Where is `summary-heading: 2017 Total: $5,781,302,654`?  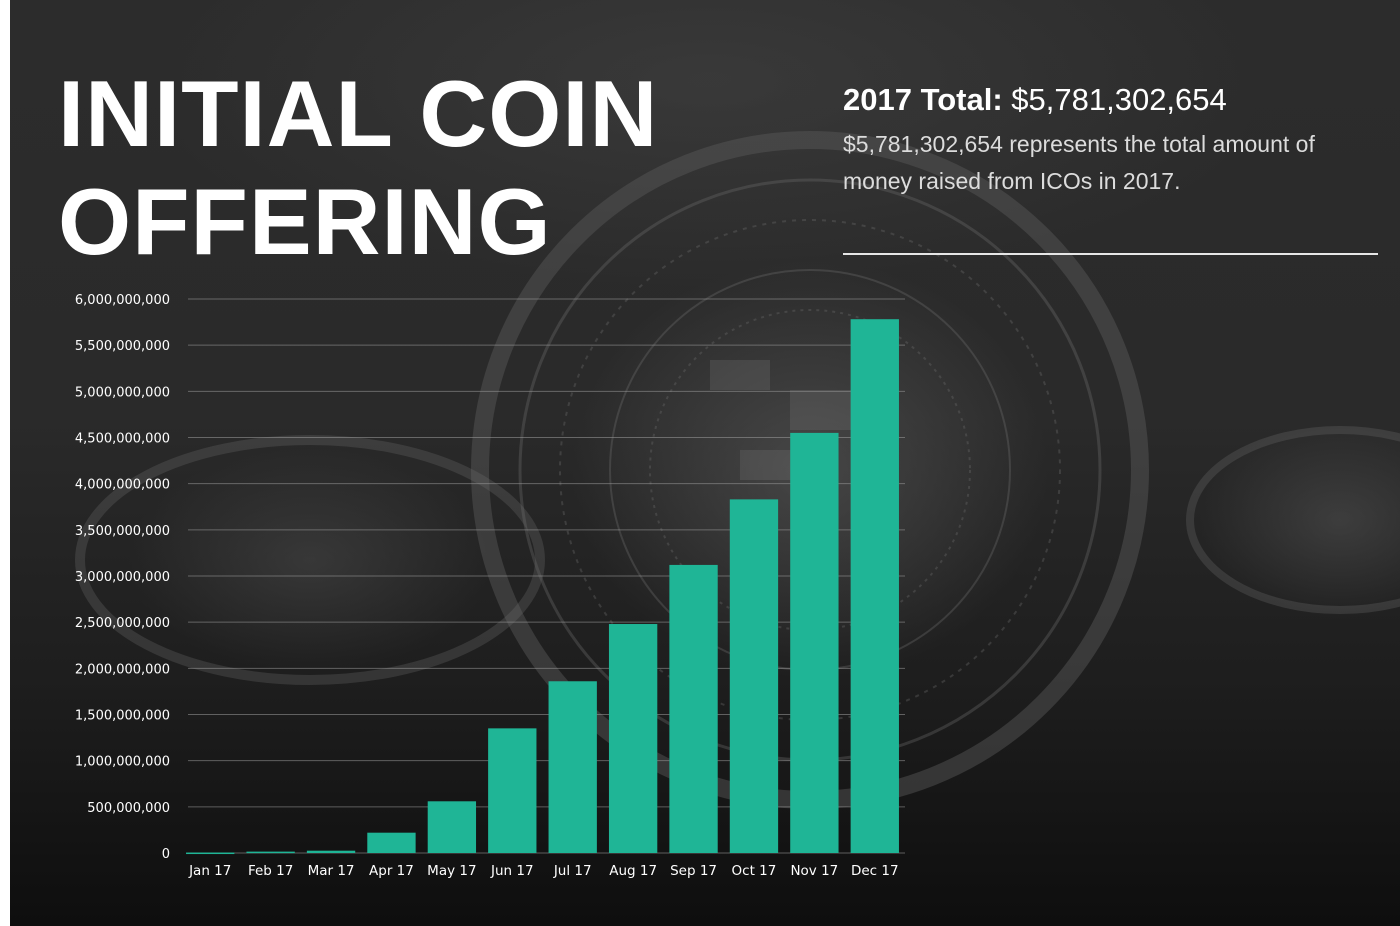 summary-heading: 2017 Total: $5,781,302,654 is located at coordinates (1113, 100).